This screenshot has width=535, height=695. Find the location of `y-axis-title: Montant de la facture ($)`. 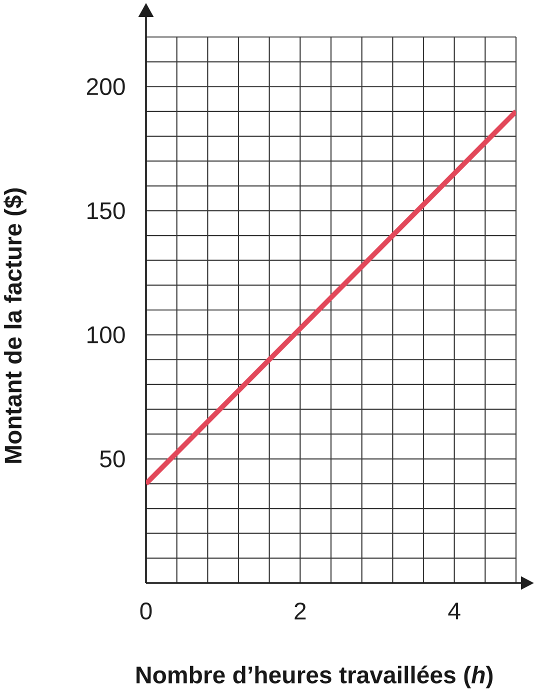

y-axis-title: Montant de la facture ($) is located at coordinates (15, 325).